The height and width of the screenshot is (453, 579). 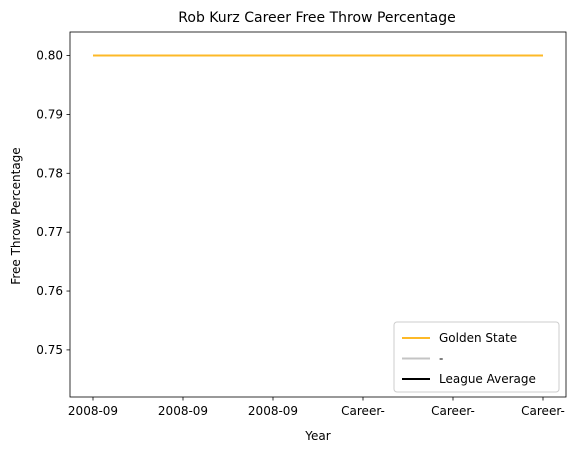 I want to click on y-tick-label: 0.79, so click(x=49, y=114).